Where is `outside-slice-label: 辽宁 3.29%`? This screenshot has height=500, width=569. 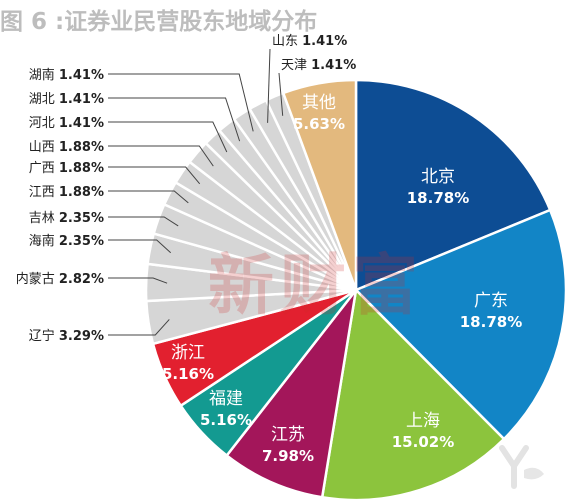
outside-slice-label: 辽宁 3.29% is located at coordinates (66, 336).